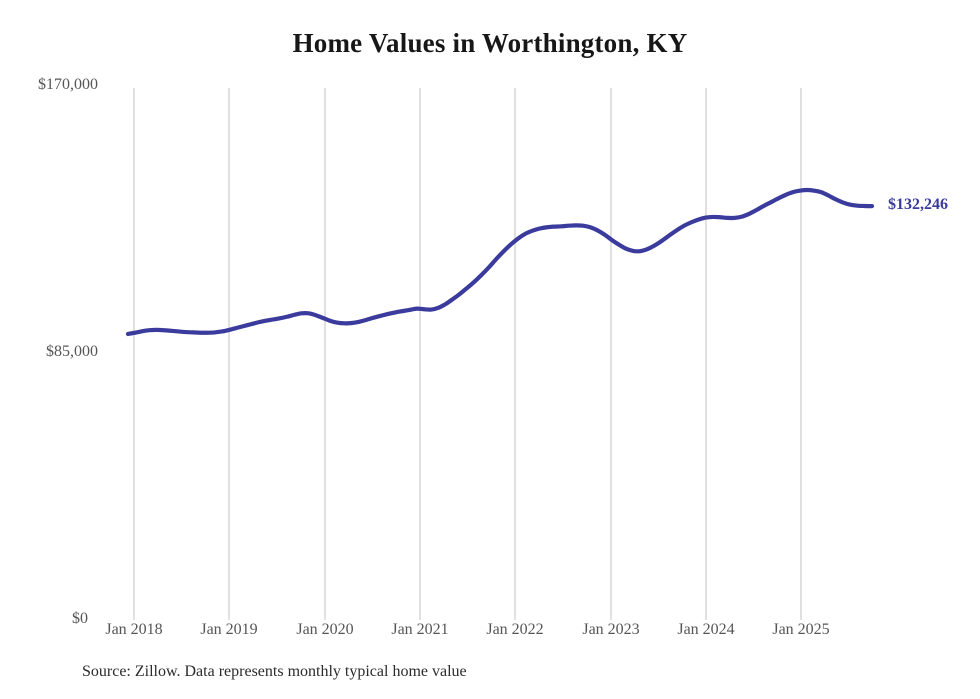 The height and width of the screenshot is (699, 980). What do you see at coordinates (134, 629) in the screenshot?
I see `x-axis-tick-label-jan-2018: Jan 2018` at bounding box center [134, 629].